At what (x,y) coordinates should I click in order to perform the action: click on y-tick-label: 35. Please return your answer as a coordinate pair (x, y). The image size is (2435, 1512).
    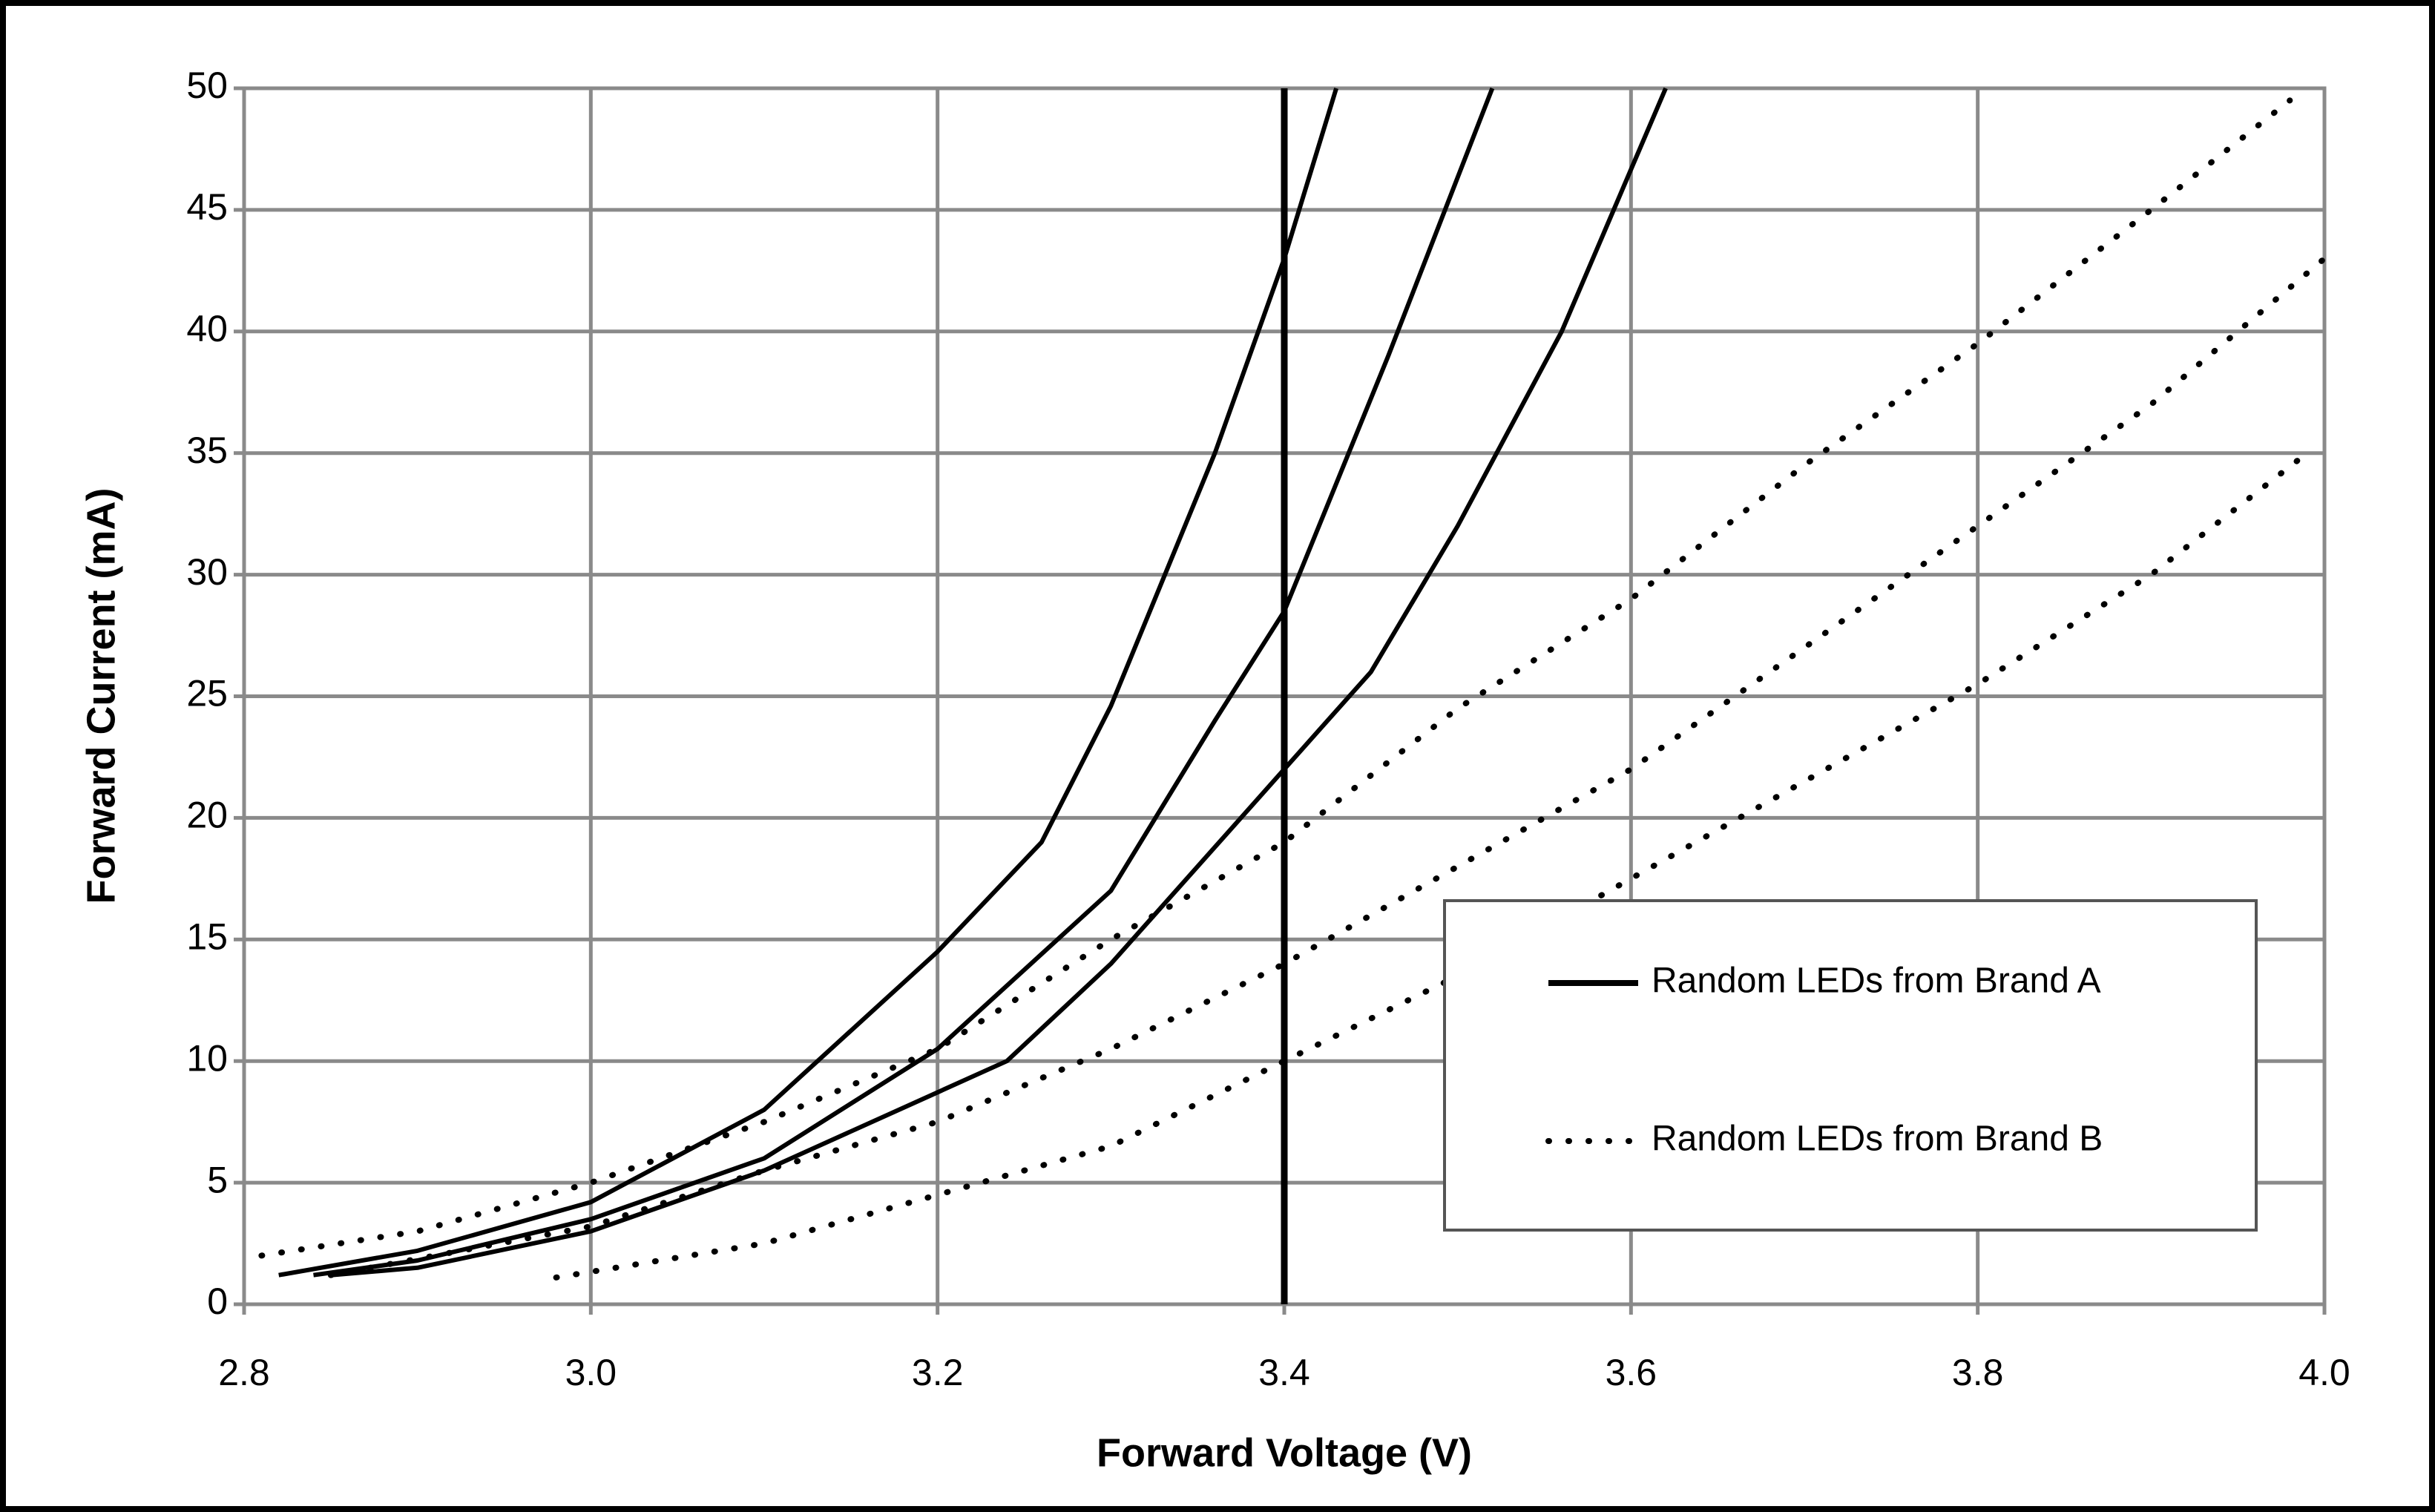
    Looking at the image, I should click on (207, 450).